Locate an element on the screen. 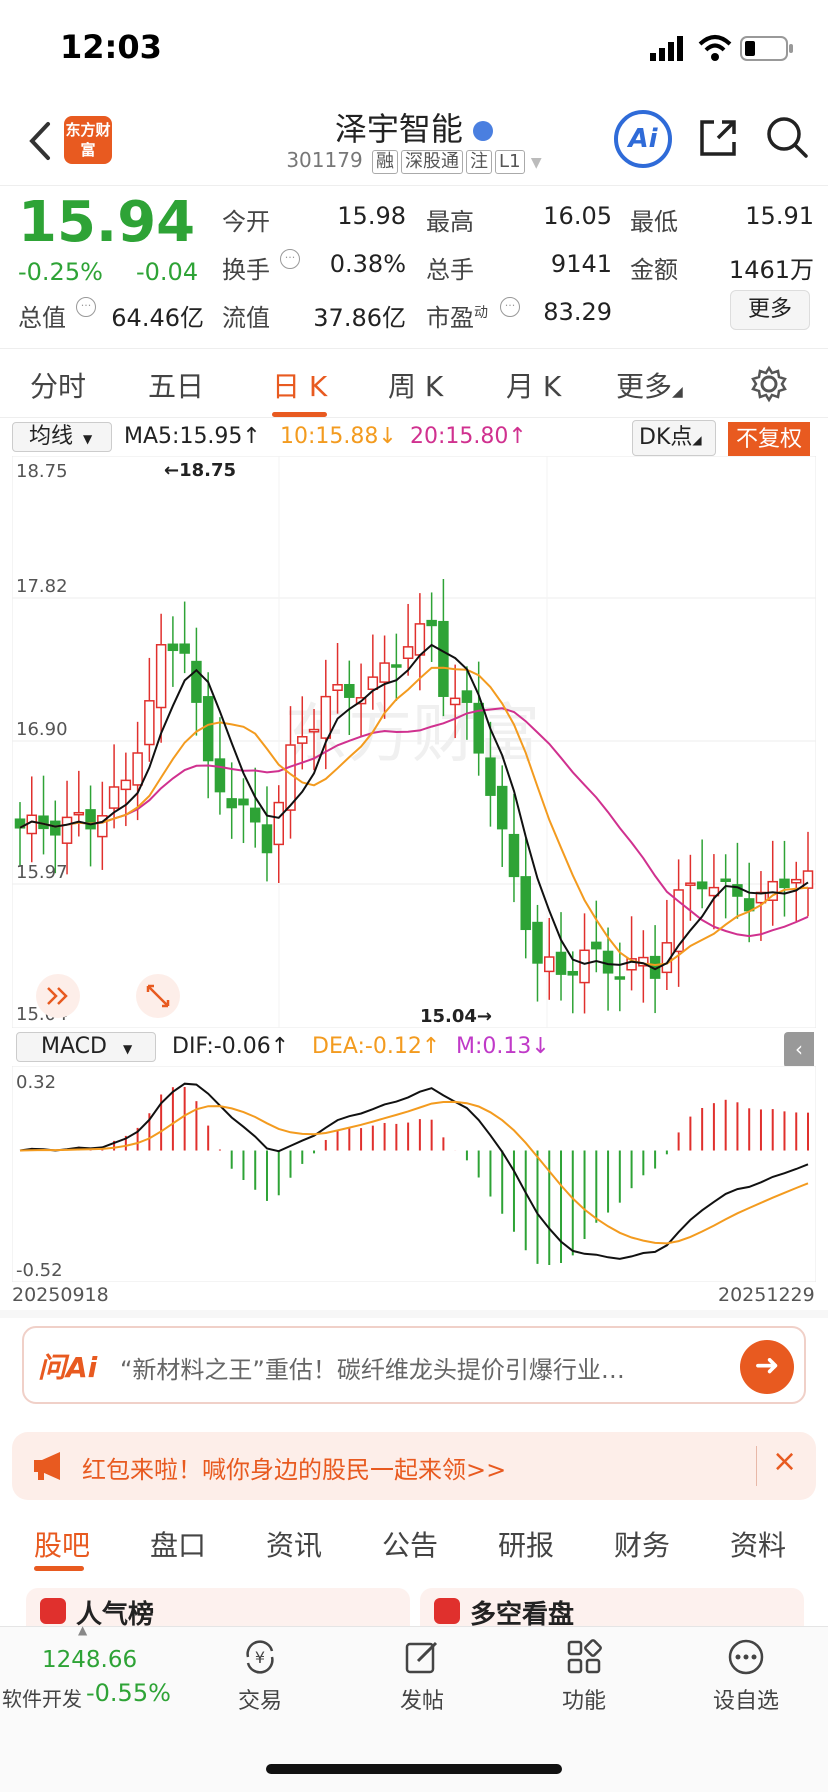  macd-select: MACD ▼ is located at coordinates (86, 1047).